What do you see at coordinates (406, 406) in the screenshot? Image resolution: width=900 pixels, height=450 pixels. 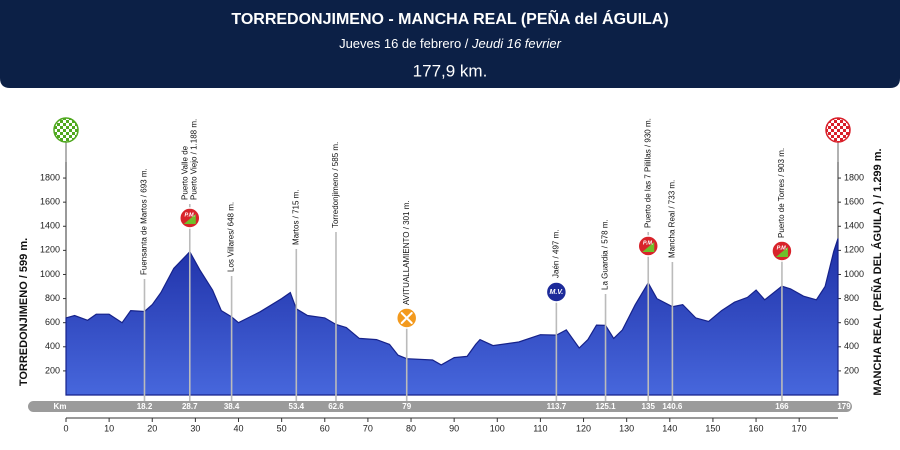 I see `waypoint-km: 79` at bounding box center [406, 406].